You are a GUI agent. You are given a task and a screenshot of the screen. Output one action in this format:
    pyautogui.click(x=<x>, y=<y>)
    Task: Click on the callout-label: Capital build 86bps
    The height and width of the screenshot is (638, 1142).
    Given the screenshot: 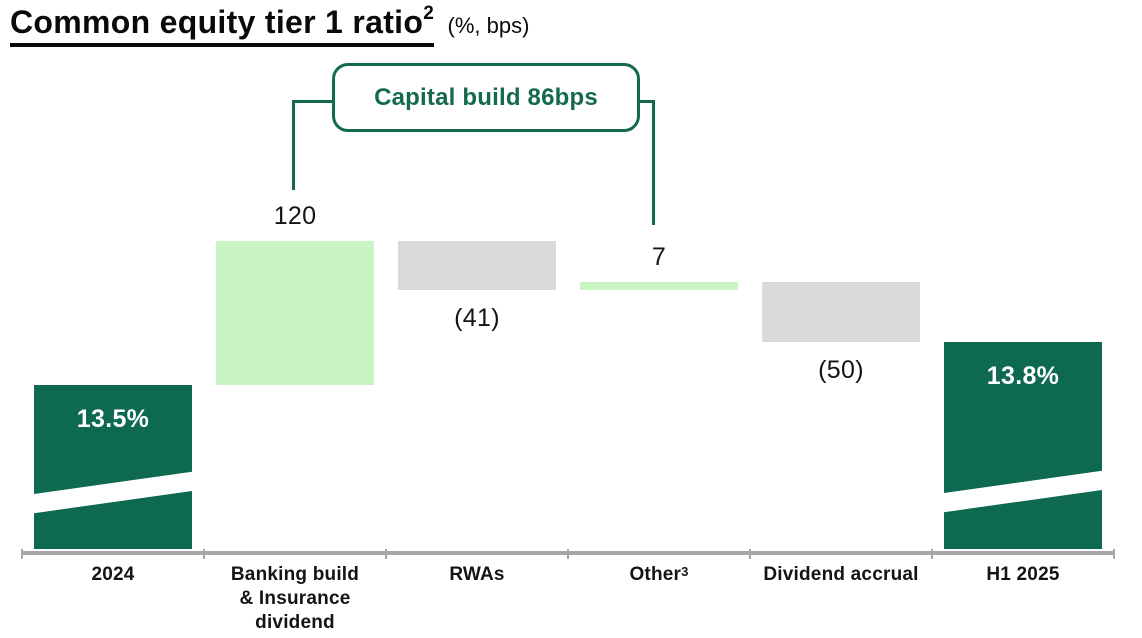 What is the action you would take?
    pyautogui.click(x=486, y=97)
    